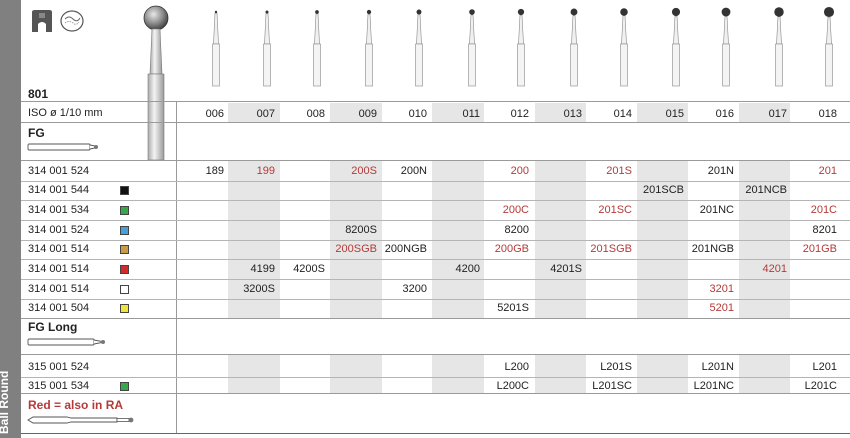 This screenshot has height=438, width=850. I want to click on article-code: 201C, so click(823, 210).